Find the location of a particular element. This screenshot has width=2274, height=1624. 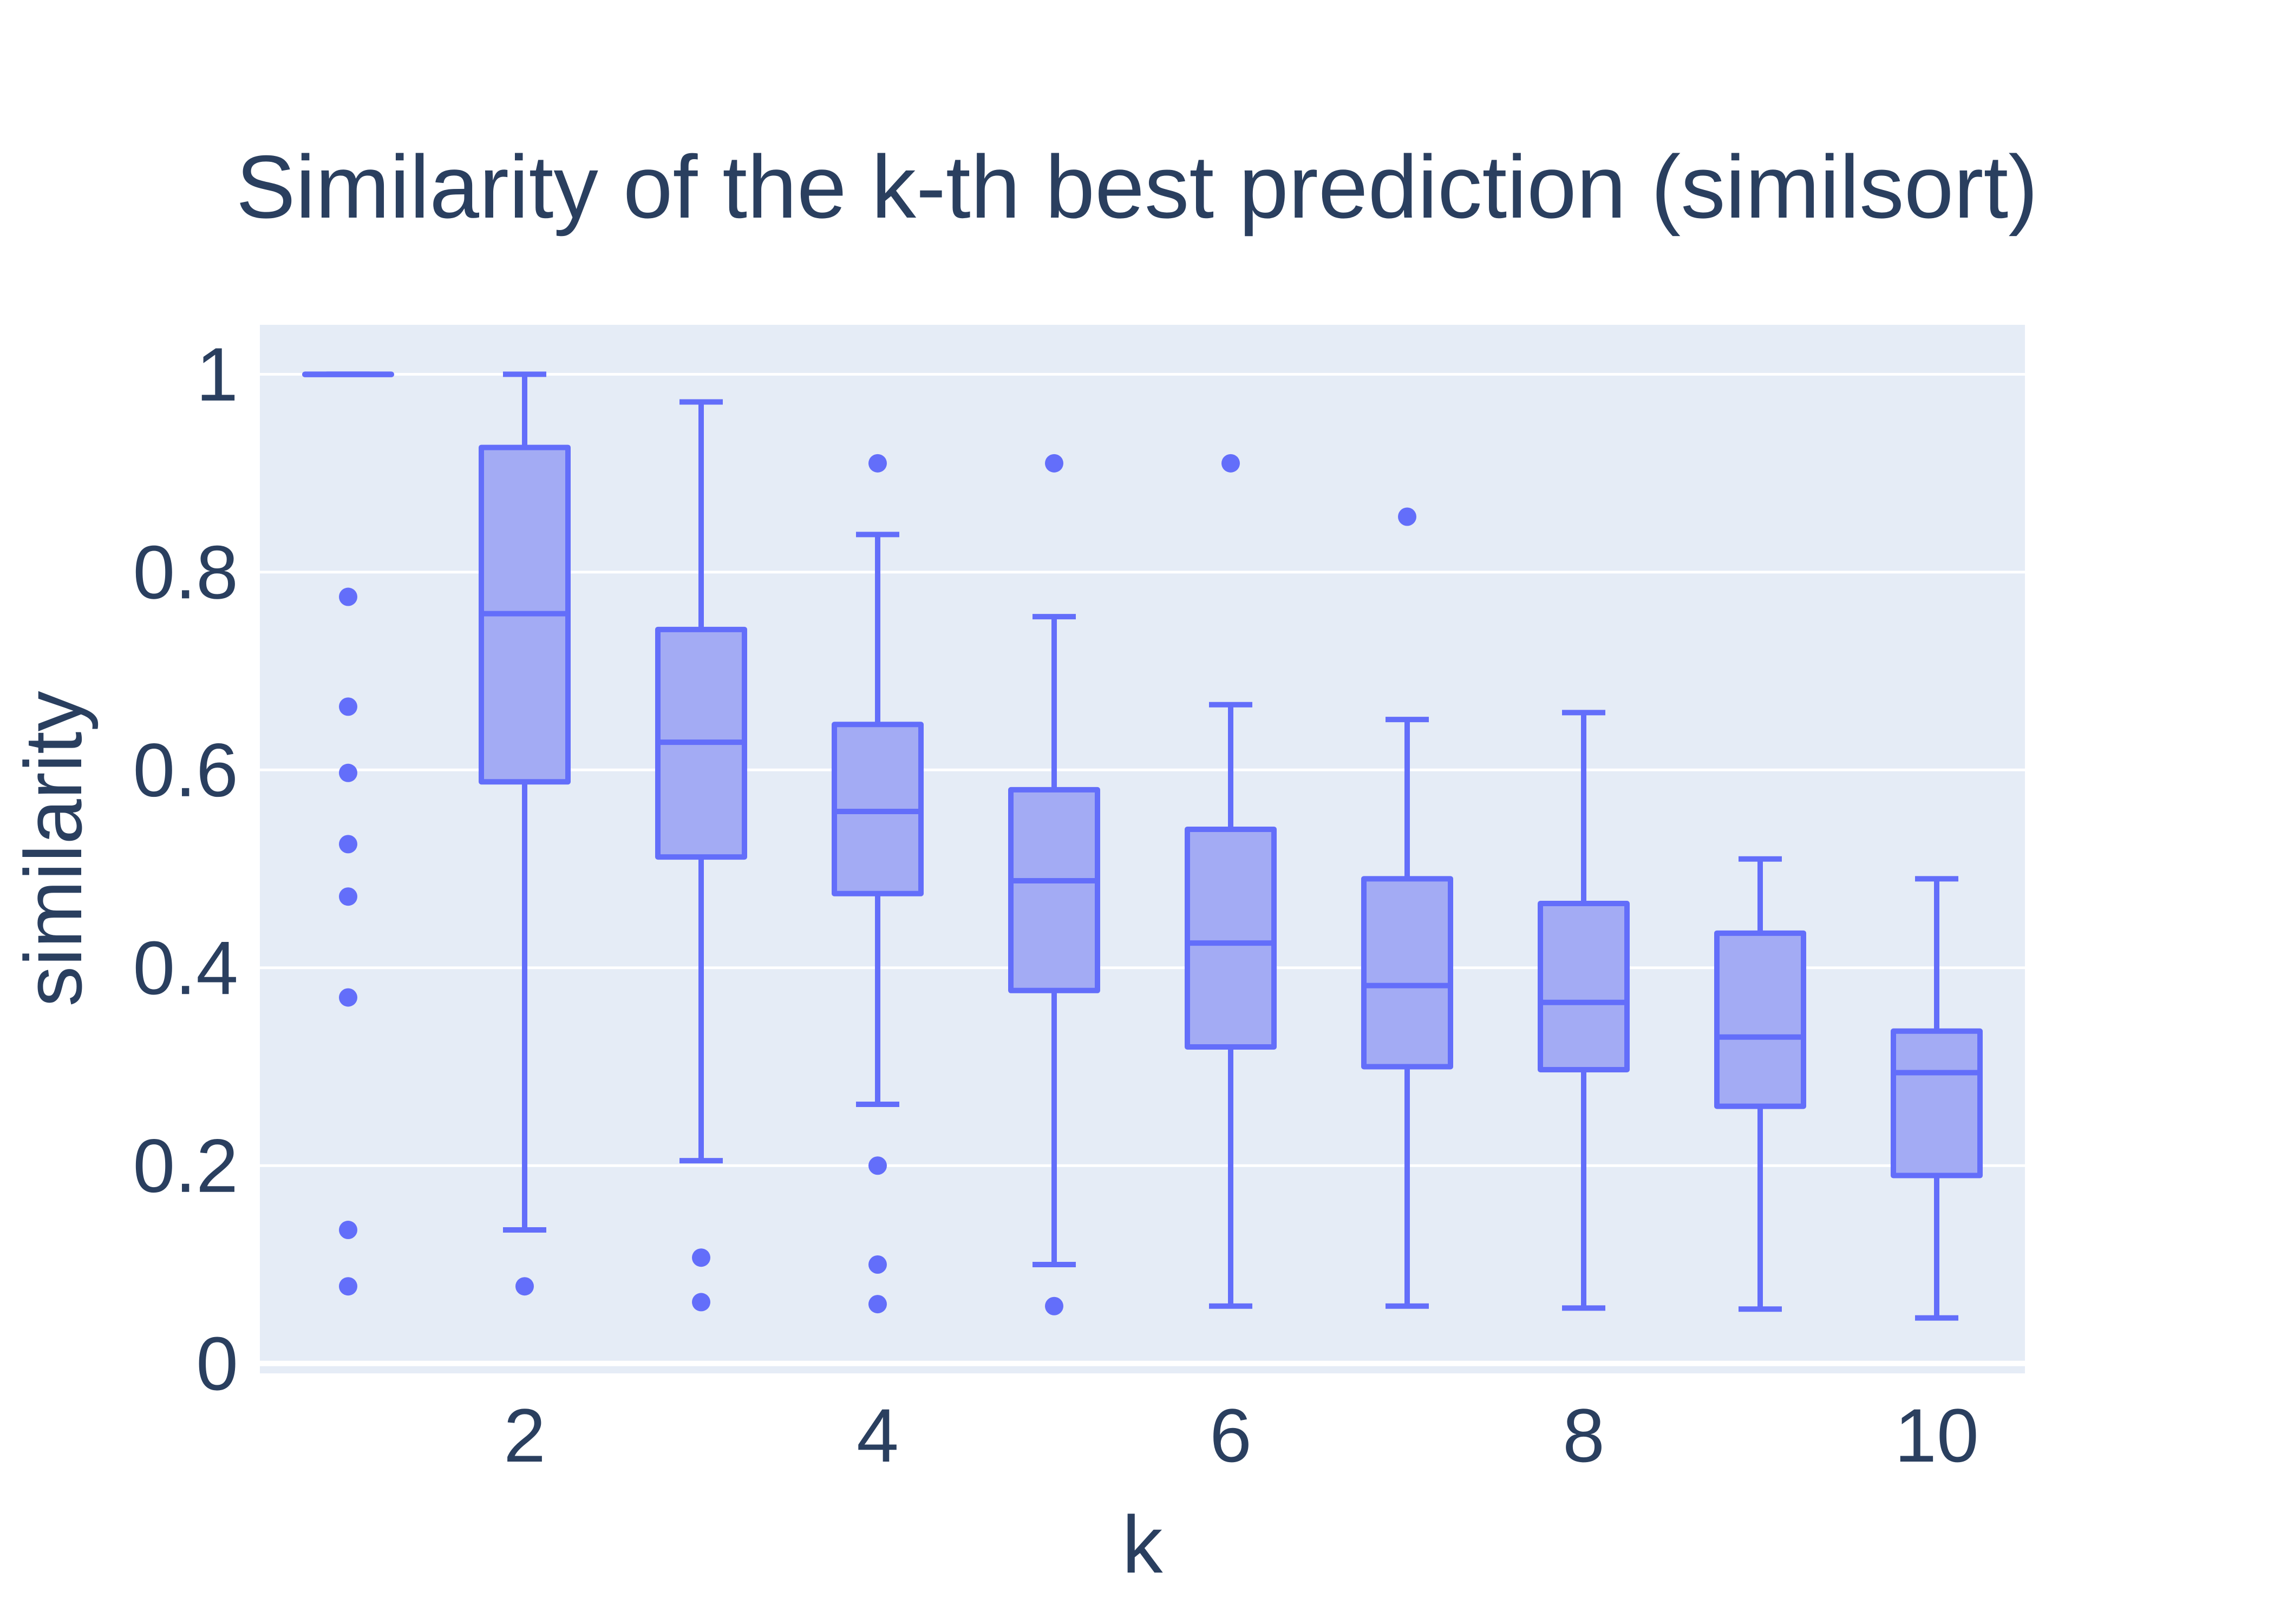

box-k3 is located at coordinates (701, 855).